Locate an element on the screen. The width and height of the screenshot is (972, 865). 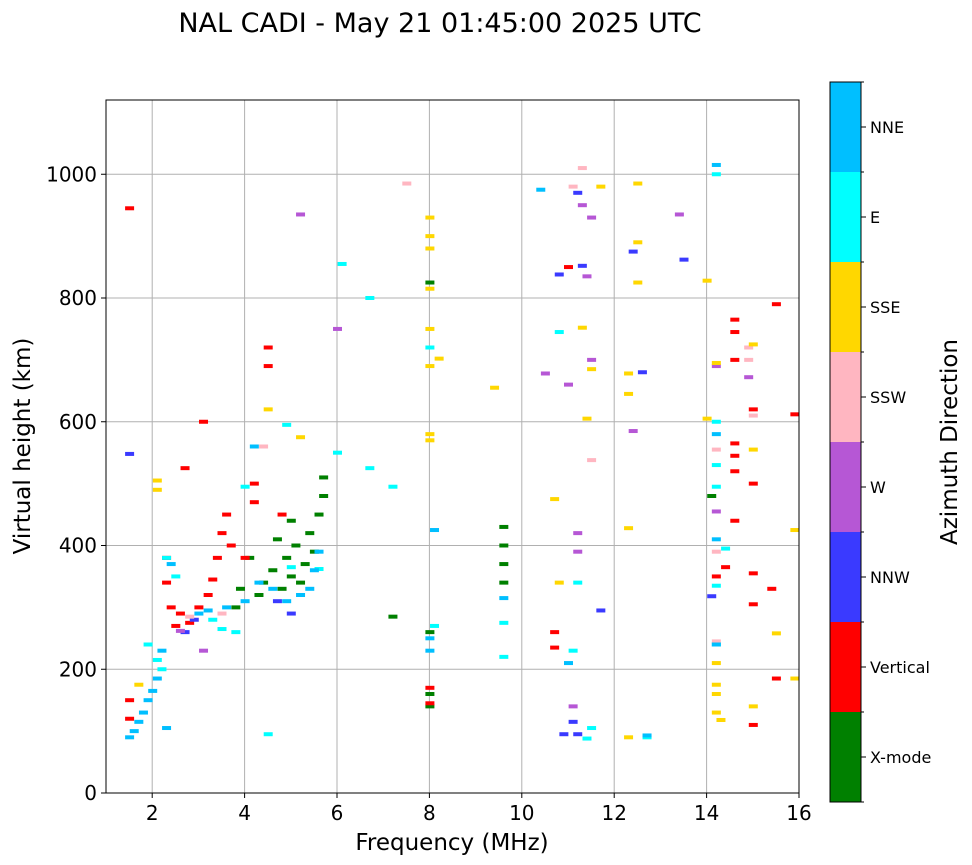
y-tick-label: 0 is located at coordinates (90, 793).